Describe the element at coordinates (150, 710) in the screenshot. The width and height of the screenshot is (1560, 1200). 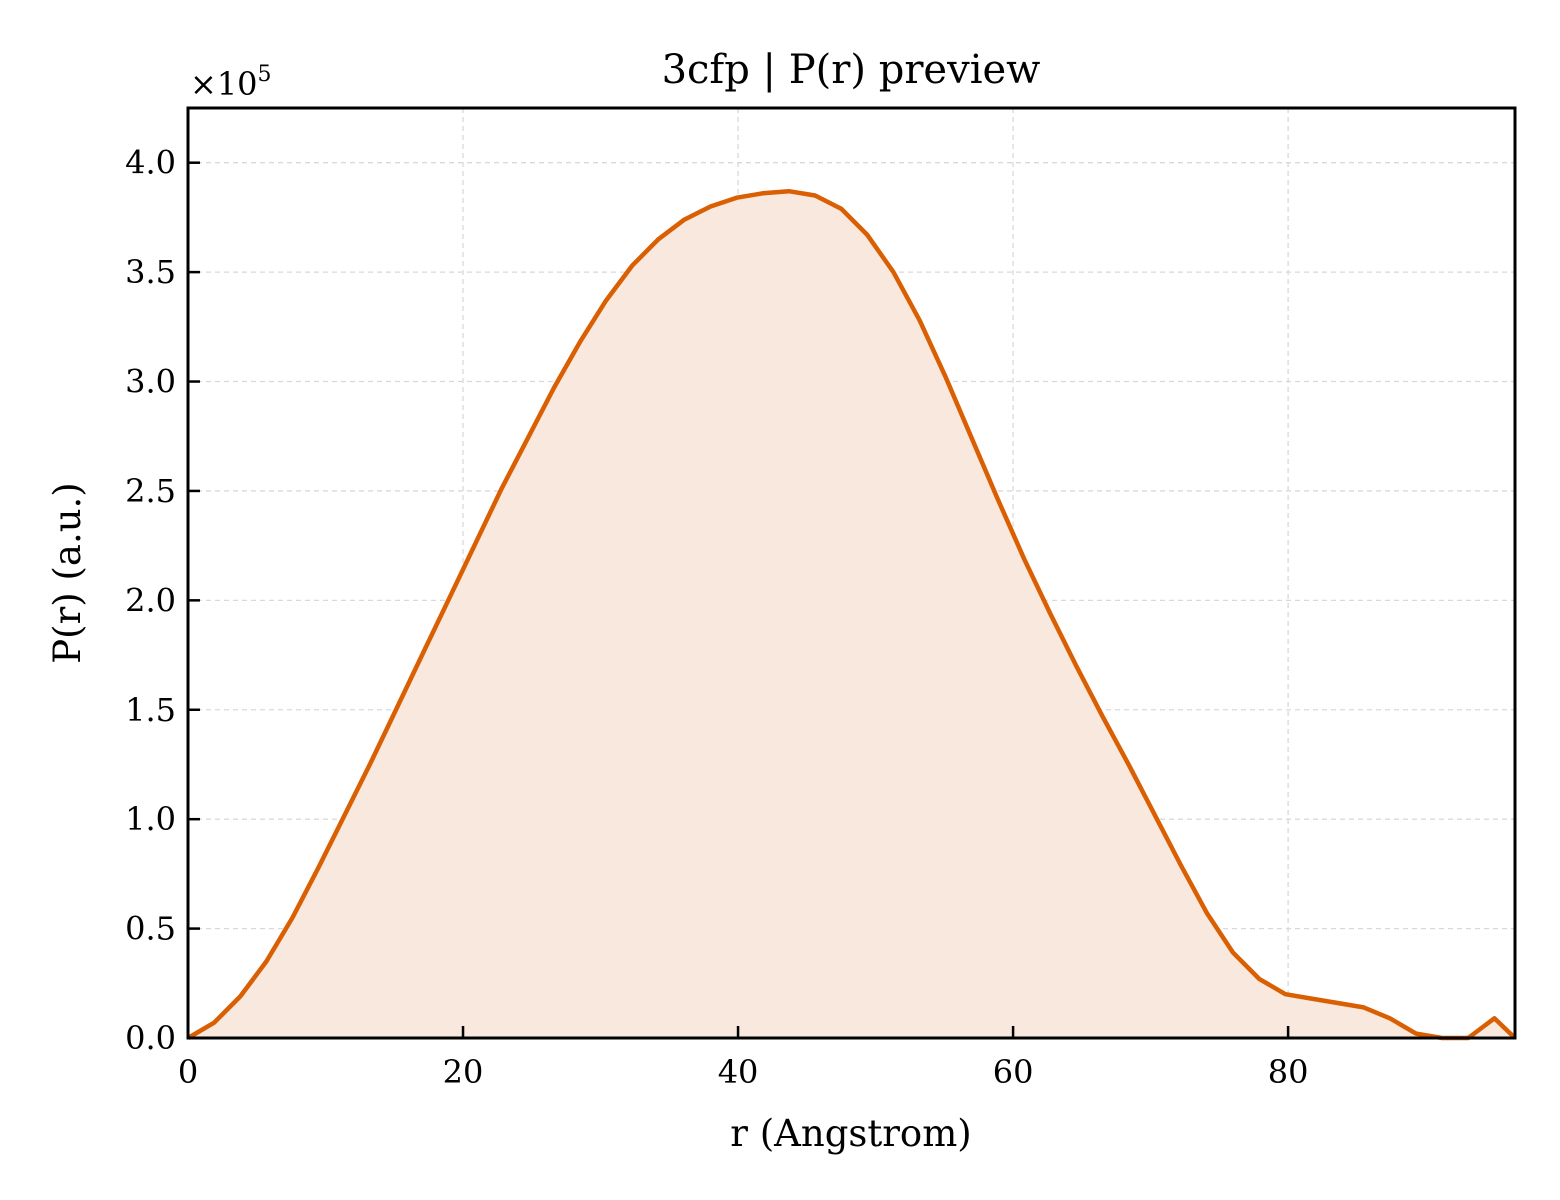
I see `y-tick-label: 1.5` at that location.